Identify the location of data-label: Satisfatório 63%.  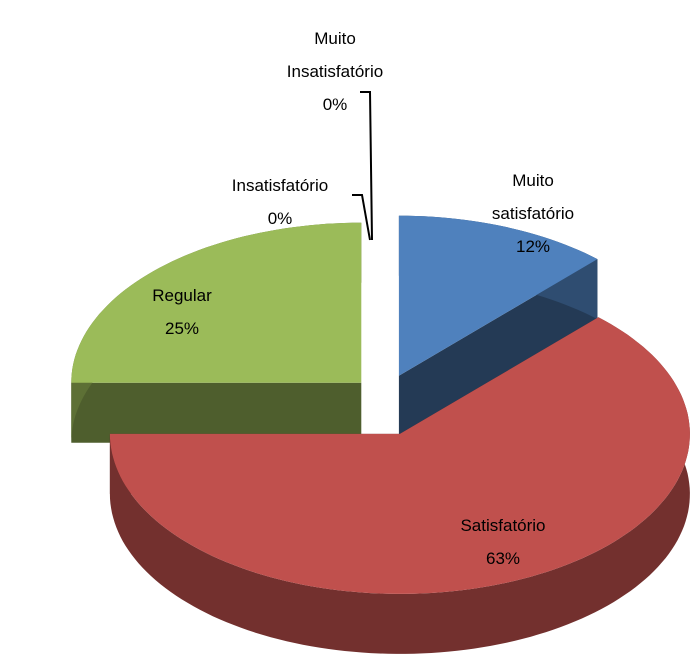
(502, 542).